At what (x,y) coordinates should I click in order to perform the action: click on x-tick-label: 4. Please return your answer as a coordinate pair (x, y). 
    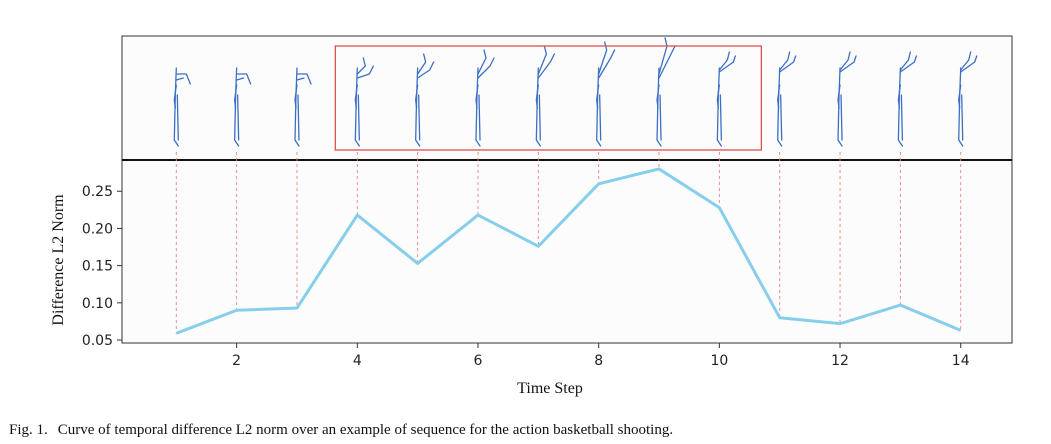
    Looking at the image, I should click on (357, 361).